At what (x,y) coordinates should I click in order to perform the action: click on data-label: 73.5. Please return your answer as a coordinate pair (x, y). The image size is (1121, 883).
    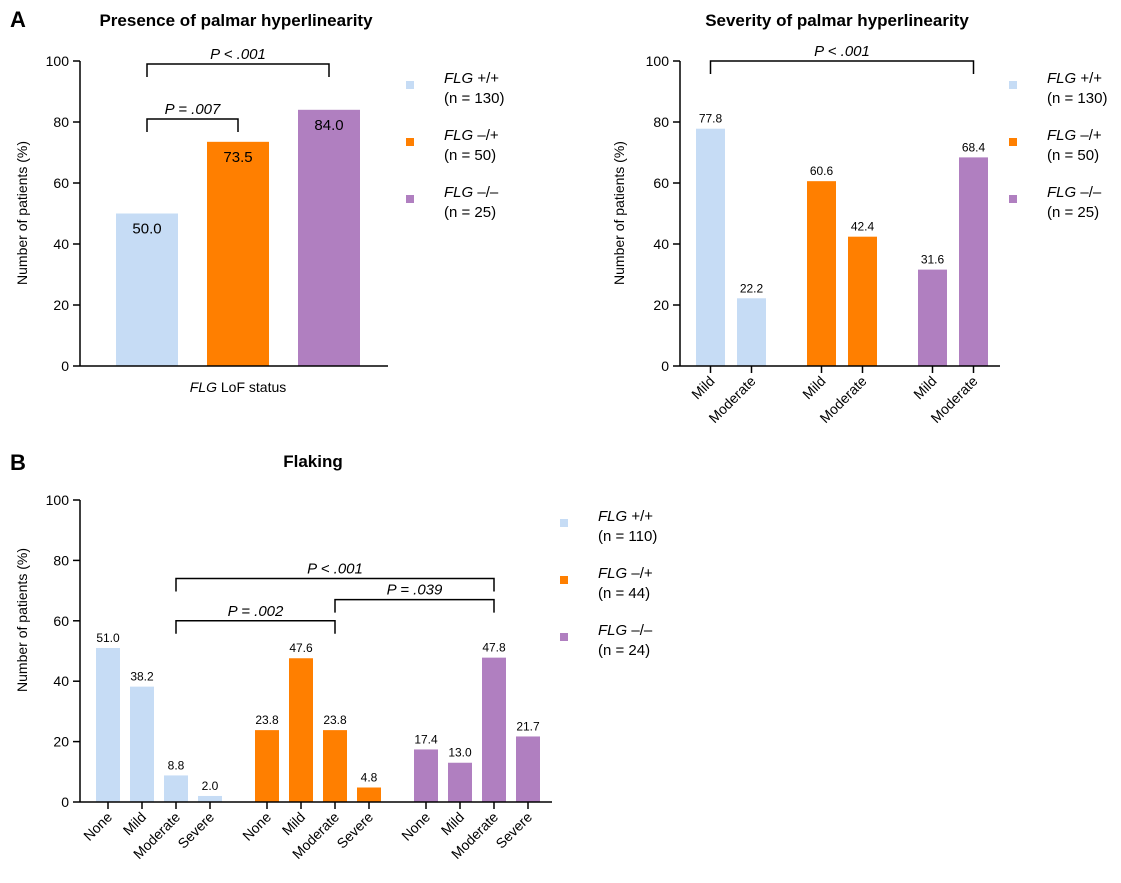
    Looking at the image, I should click on (237, 157).